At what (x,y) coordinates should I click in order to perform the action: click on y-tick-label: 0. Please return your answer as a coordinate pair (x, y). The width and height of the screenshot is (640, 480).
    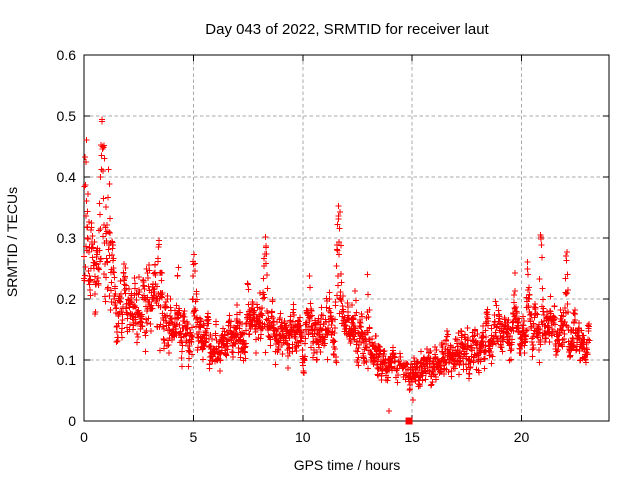
    Looking at the image, I should click on (72, 421).